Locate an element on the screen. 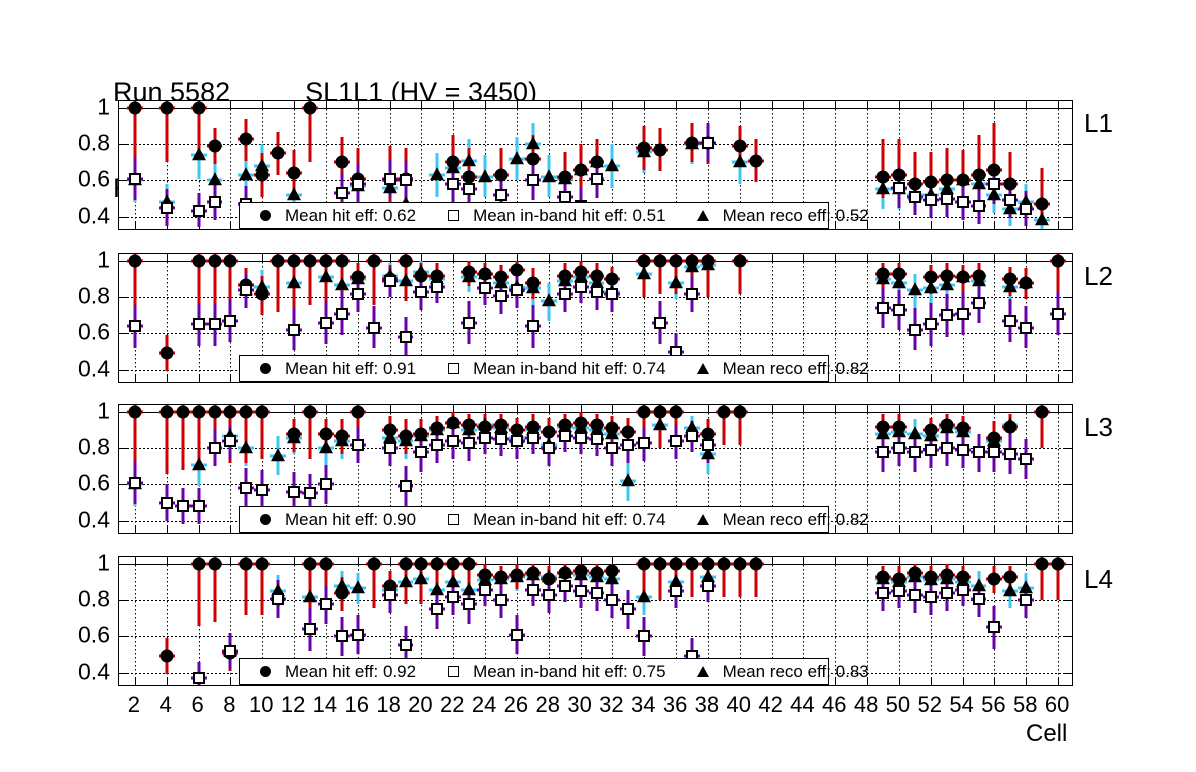  y-tick-label: 0.8 is located at coordinates (94, 295).